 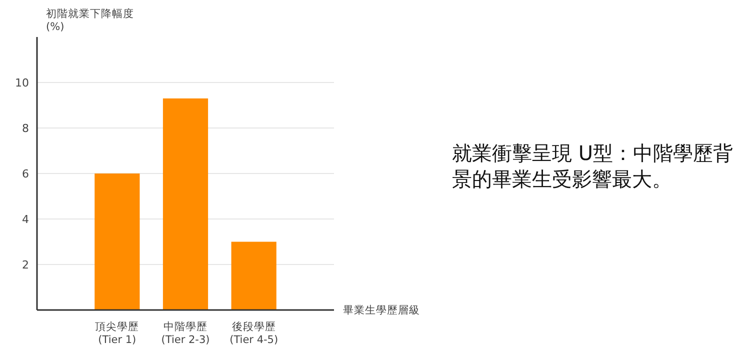 I want to click on x-tick-label: 後段學歷 (Tier 4-5), so click(x=254, y=333).